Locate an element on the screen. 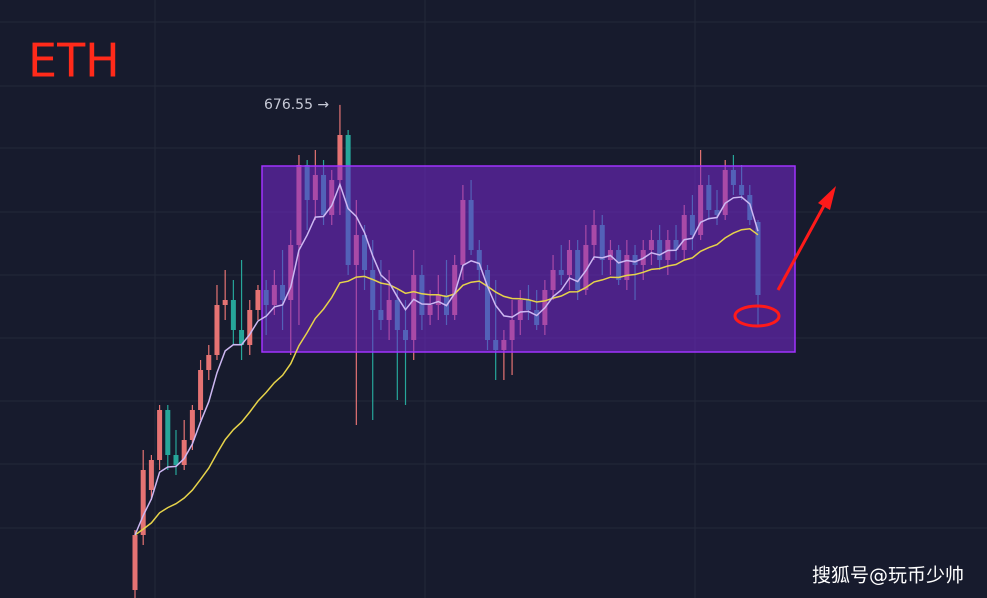 This screenshot has width=987, height=598. arrow-shaft is located at coordinates (802, 246).